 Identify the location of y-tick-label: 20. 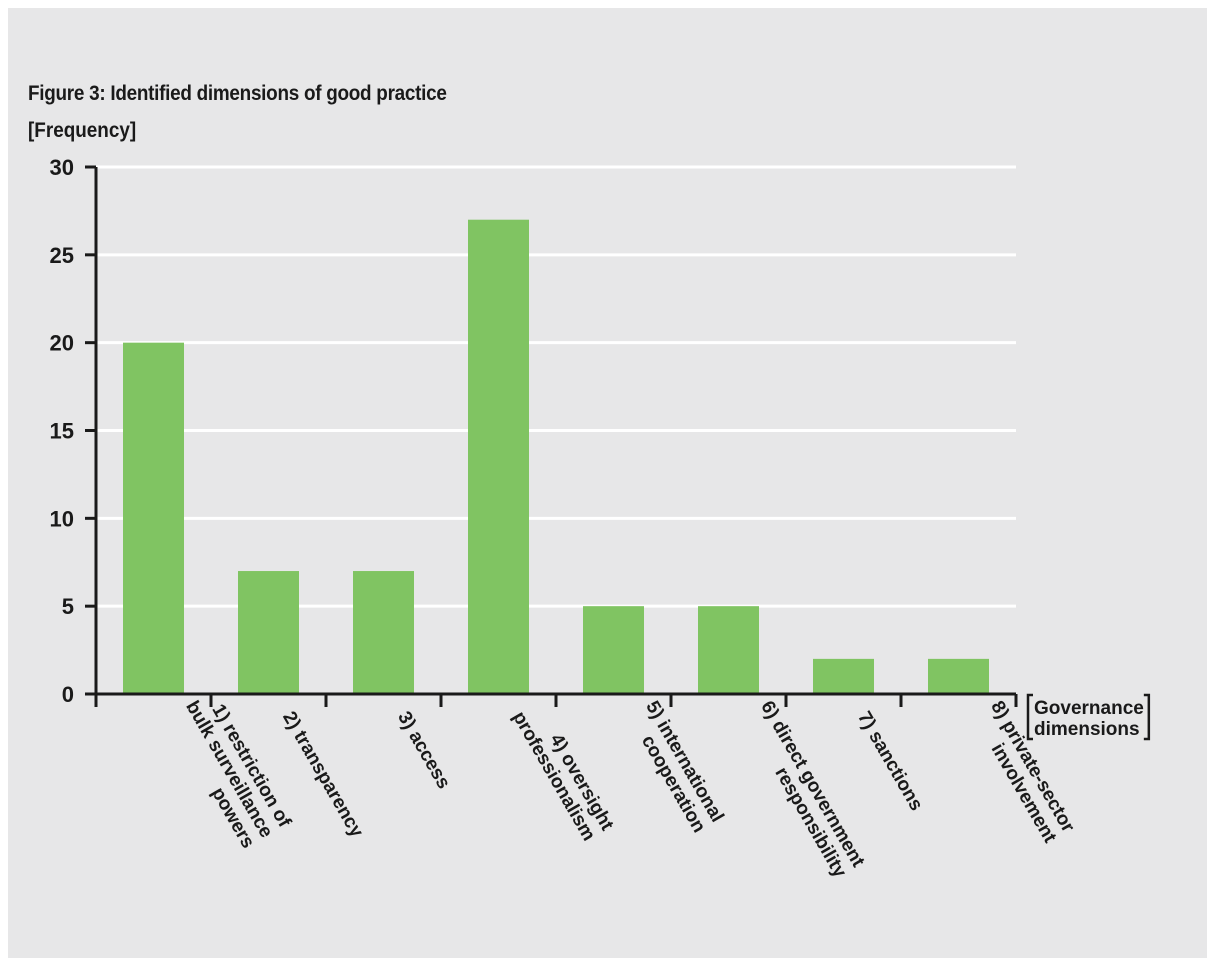
(62, 343).